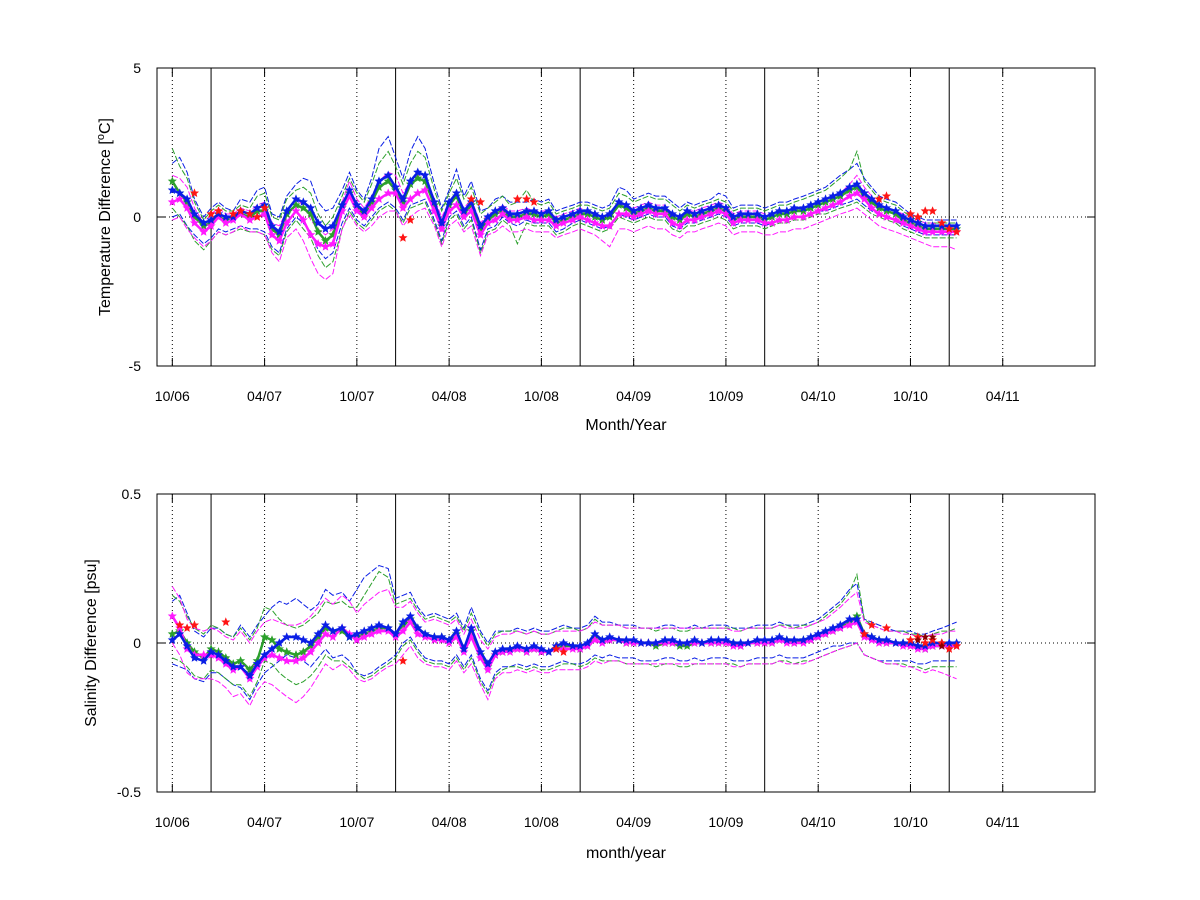 This screenshot has height=900, width=1200. What do you see at coordinates (818, 396) in the screenshot?
I see `chart-0-x-tick-label: 04/10` at bounding box center [818, 396].